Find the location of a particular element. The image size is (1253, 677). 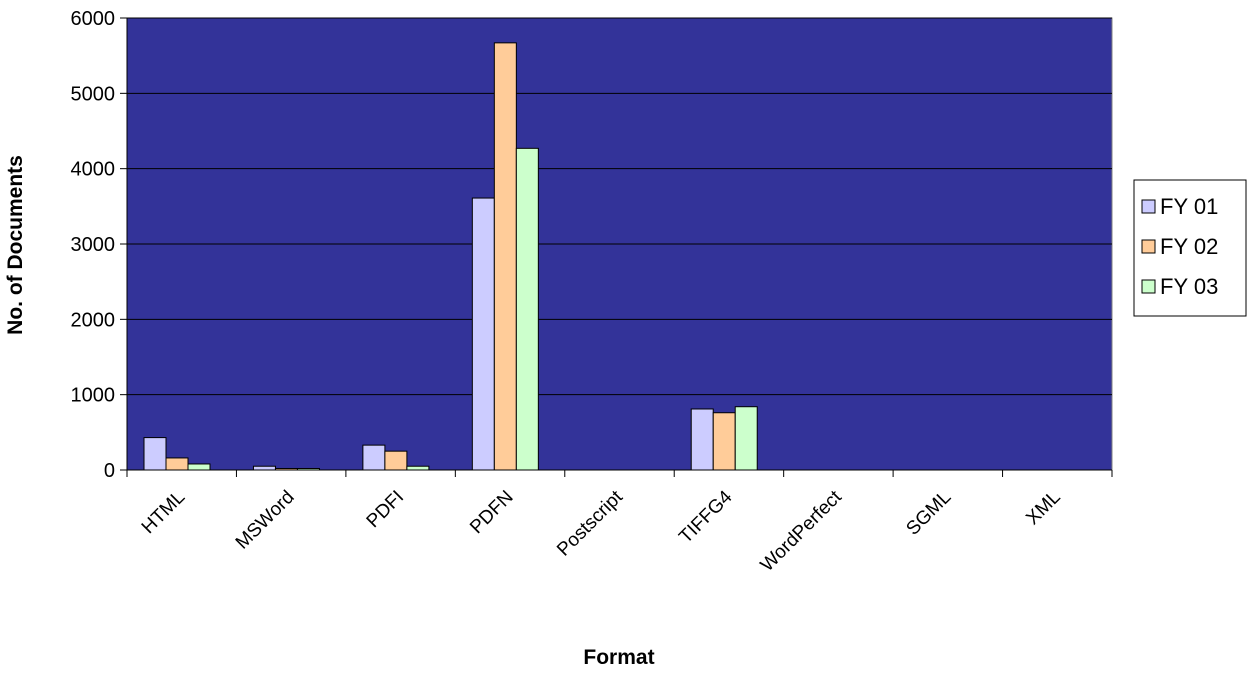

y-tick-label: 2000 is located at coordinates (93, 320).